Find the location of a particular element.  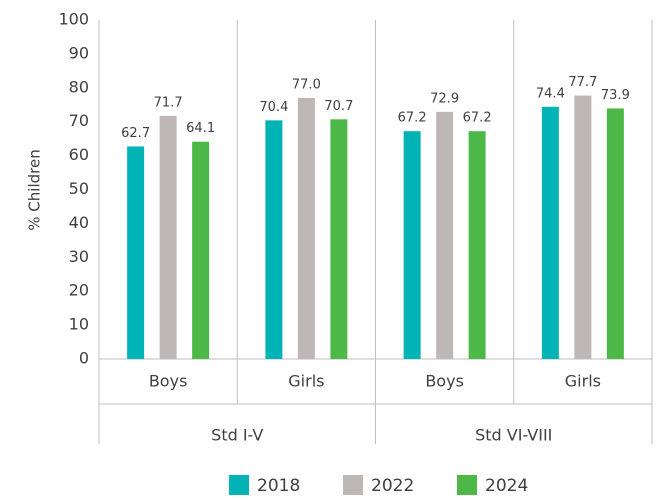

y-tick-label: 50 is located at coordinates (79, 188).